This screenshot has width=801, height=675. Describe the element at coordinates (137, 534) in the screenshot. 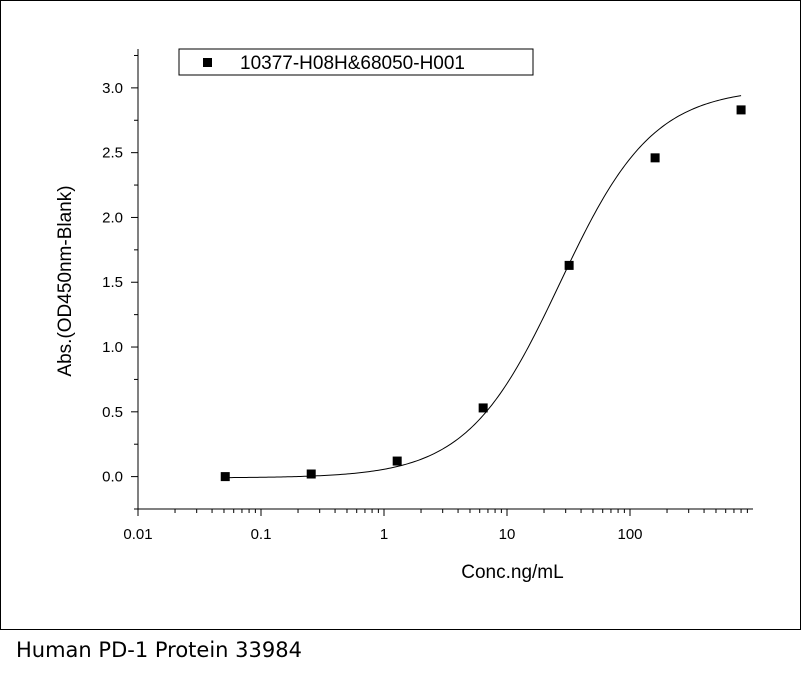

I see `x-tick-label: 0.01` at that location.